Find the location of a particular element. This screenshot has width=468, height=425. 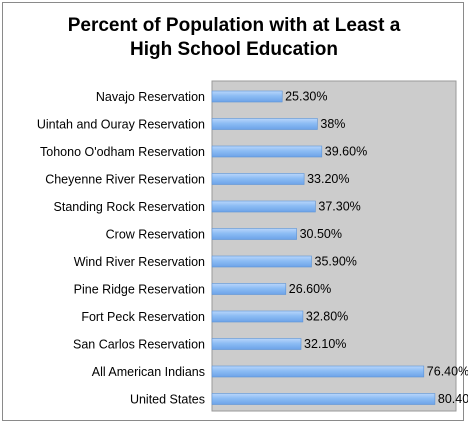

category-label: Standing Rock Reservation is located at coordinates (130, 207).